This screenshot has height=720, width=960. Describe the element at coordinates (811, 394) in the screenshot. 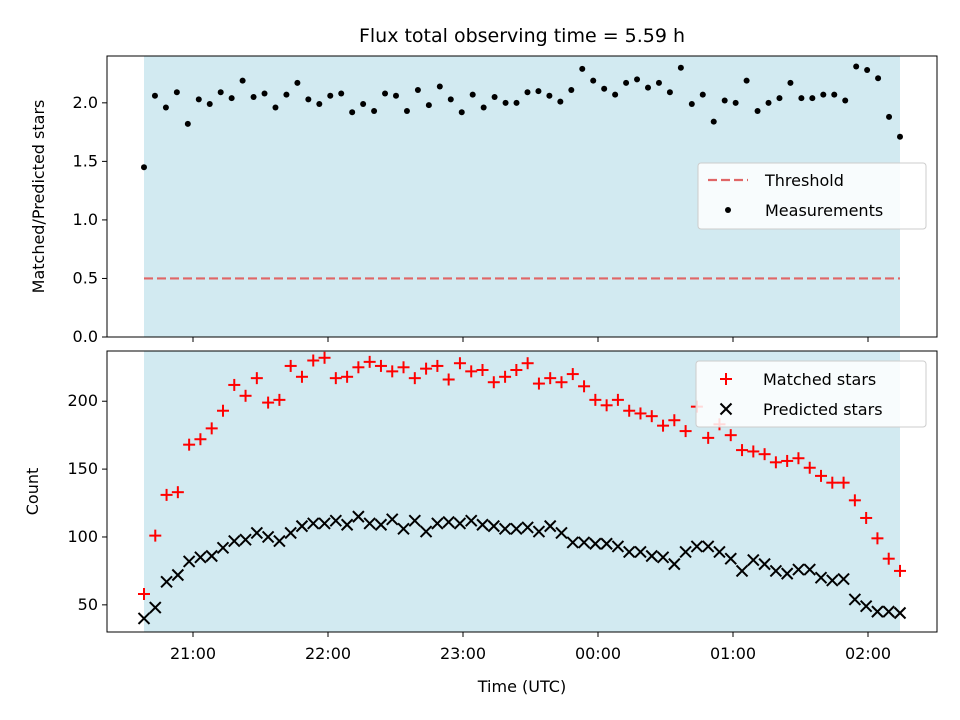

I see `bottom-legend: Matched stars Predicted stars` at that location.